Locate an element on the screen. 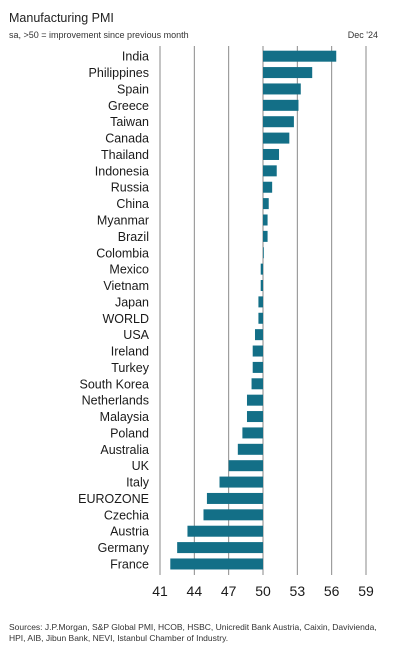  x-tick-label: 56 is located at coordinates (332, 591).